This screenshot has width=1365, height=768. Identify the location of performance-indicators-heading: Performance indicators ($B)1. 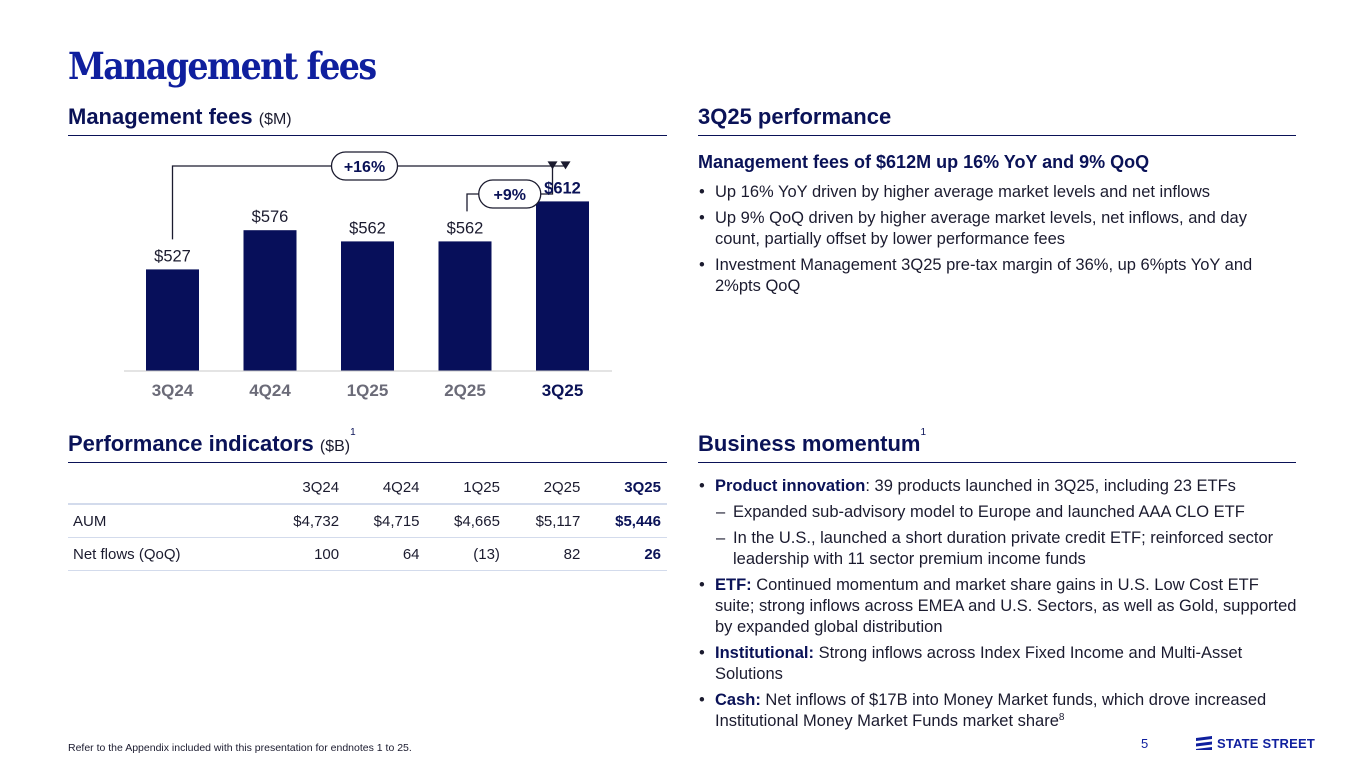
(212, 442).